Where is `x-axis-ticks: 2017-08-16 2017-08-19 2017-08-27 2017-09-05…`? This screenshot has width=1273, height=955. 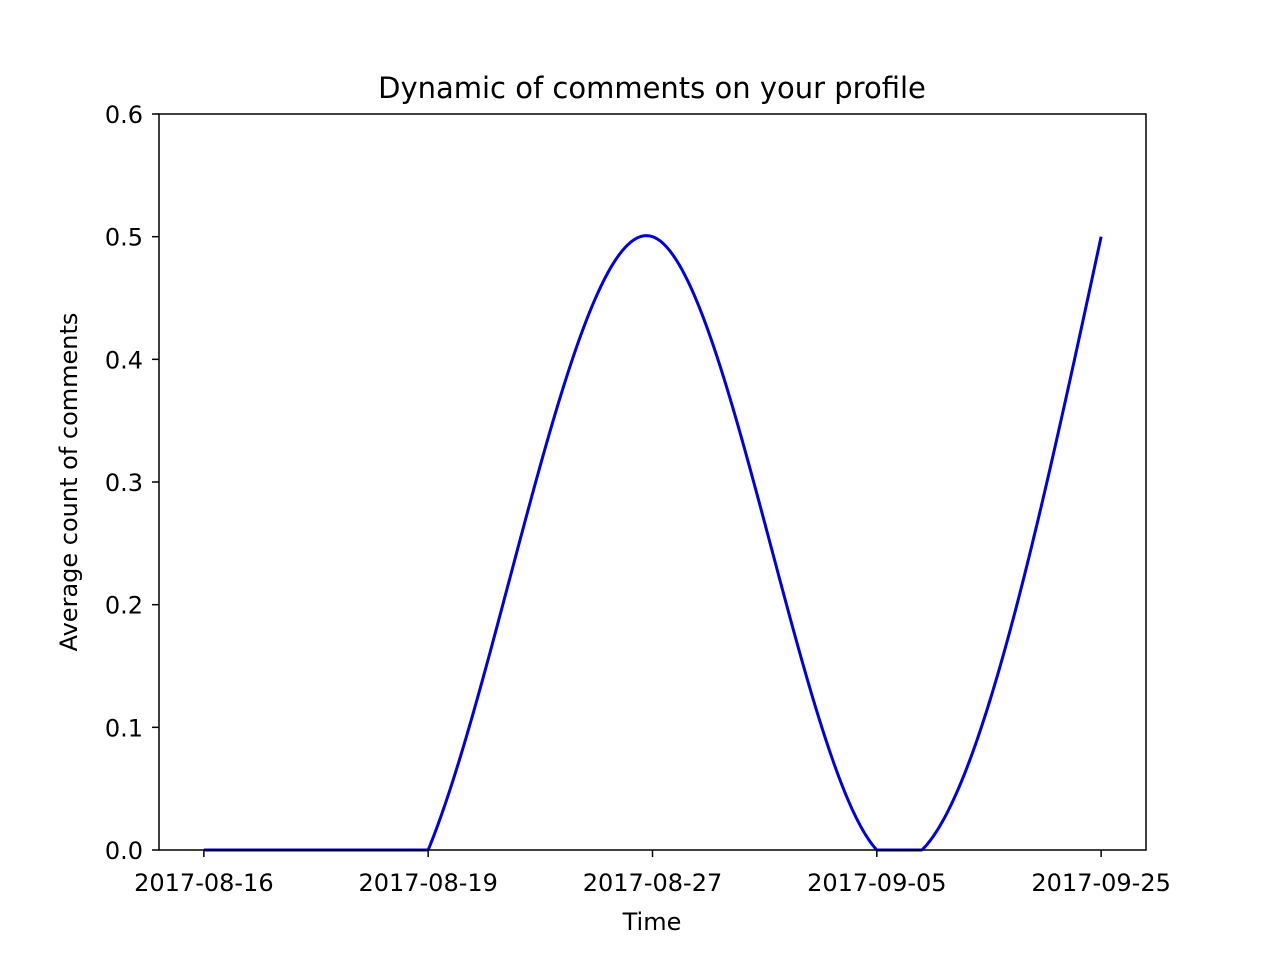
x-axis-ticks: 2017-08-16 2017-08-19 2017-08-27 2017-09-05… is located at coordinates (652, 873).